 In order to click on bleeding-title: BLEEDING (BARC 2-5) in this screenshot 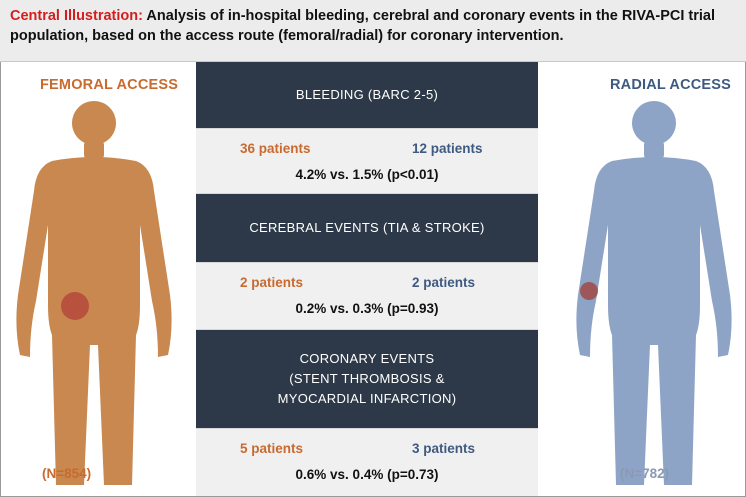, I will do `click(367, 94)`.